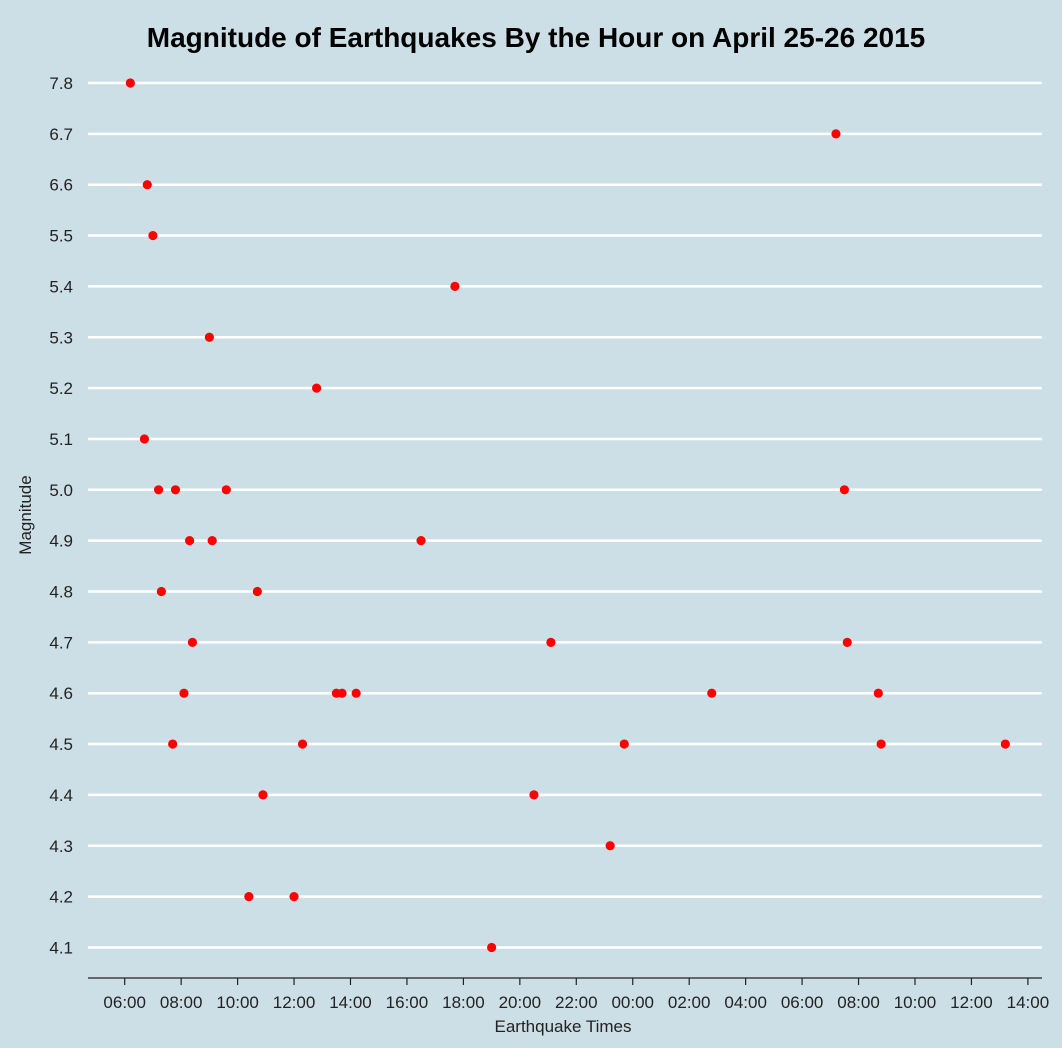 The width and height of the screenshot is (1062, 1048). What do you see at coordinates (61, 693) in the screenshot?
I see `y-tick-label: 4.6` at bounding box center [61, 693].